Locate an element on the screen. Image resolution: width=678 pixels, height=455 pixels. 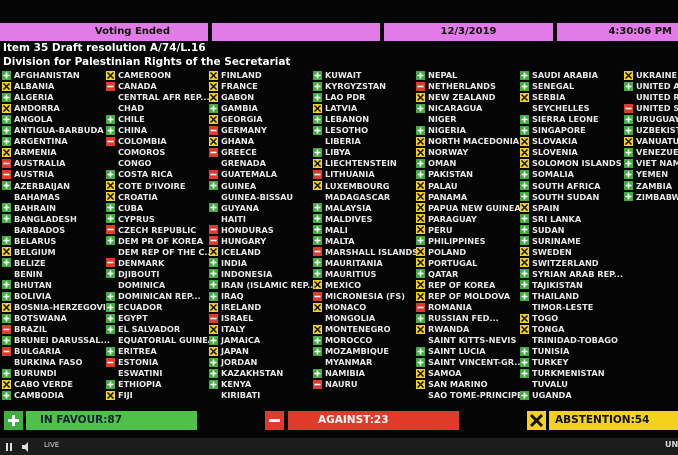
country-name: GUYANA is located at coordinates (240, 207).